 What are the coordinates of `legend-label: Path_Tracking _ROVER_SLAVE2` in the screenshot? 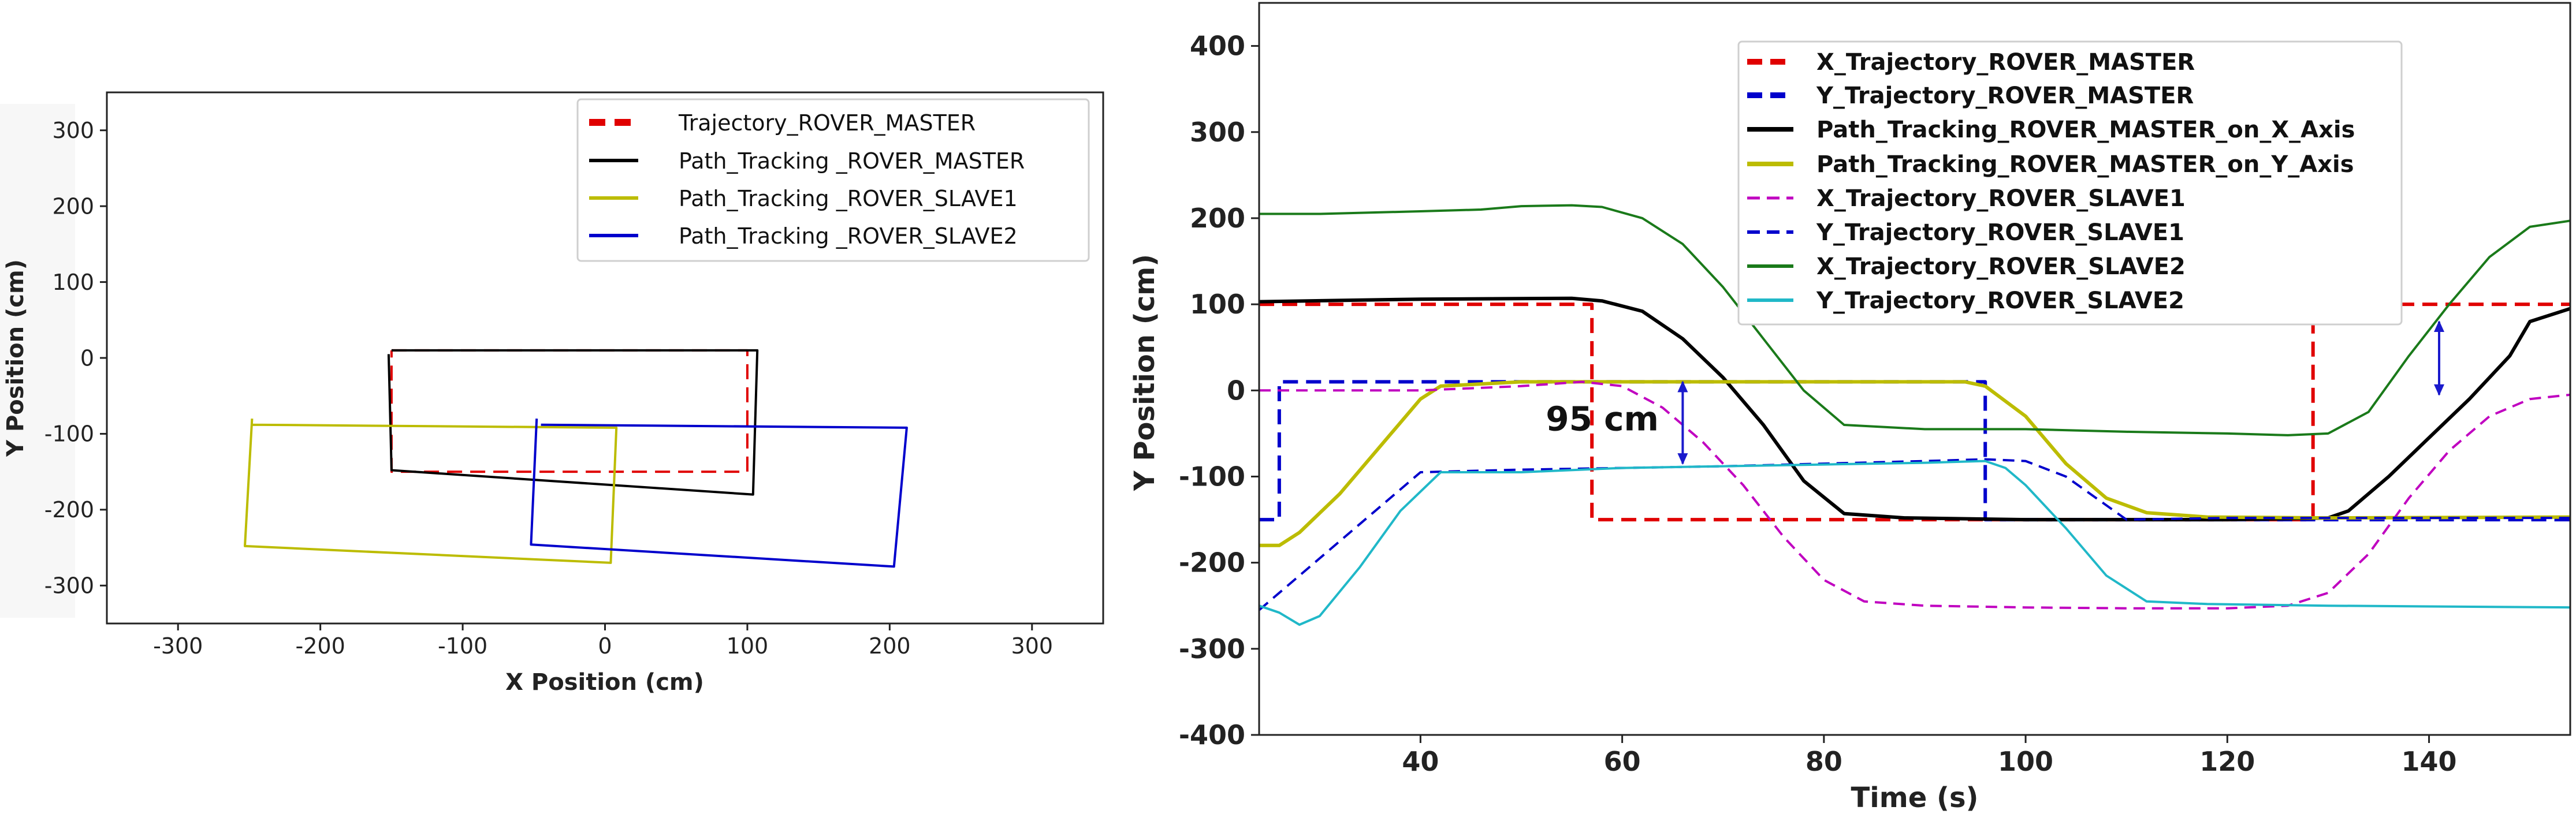 It's located at (848, 236).